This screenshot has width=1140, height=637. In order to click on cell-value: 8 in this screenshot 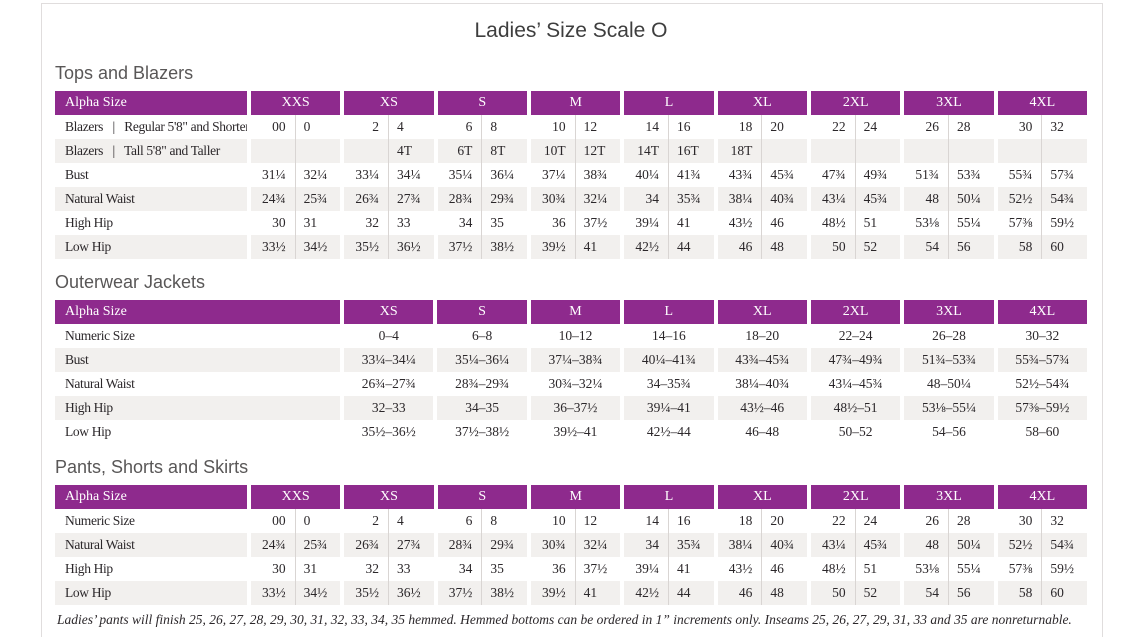, I will do `click(494, 520)`.